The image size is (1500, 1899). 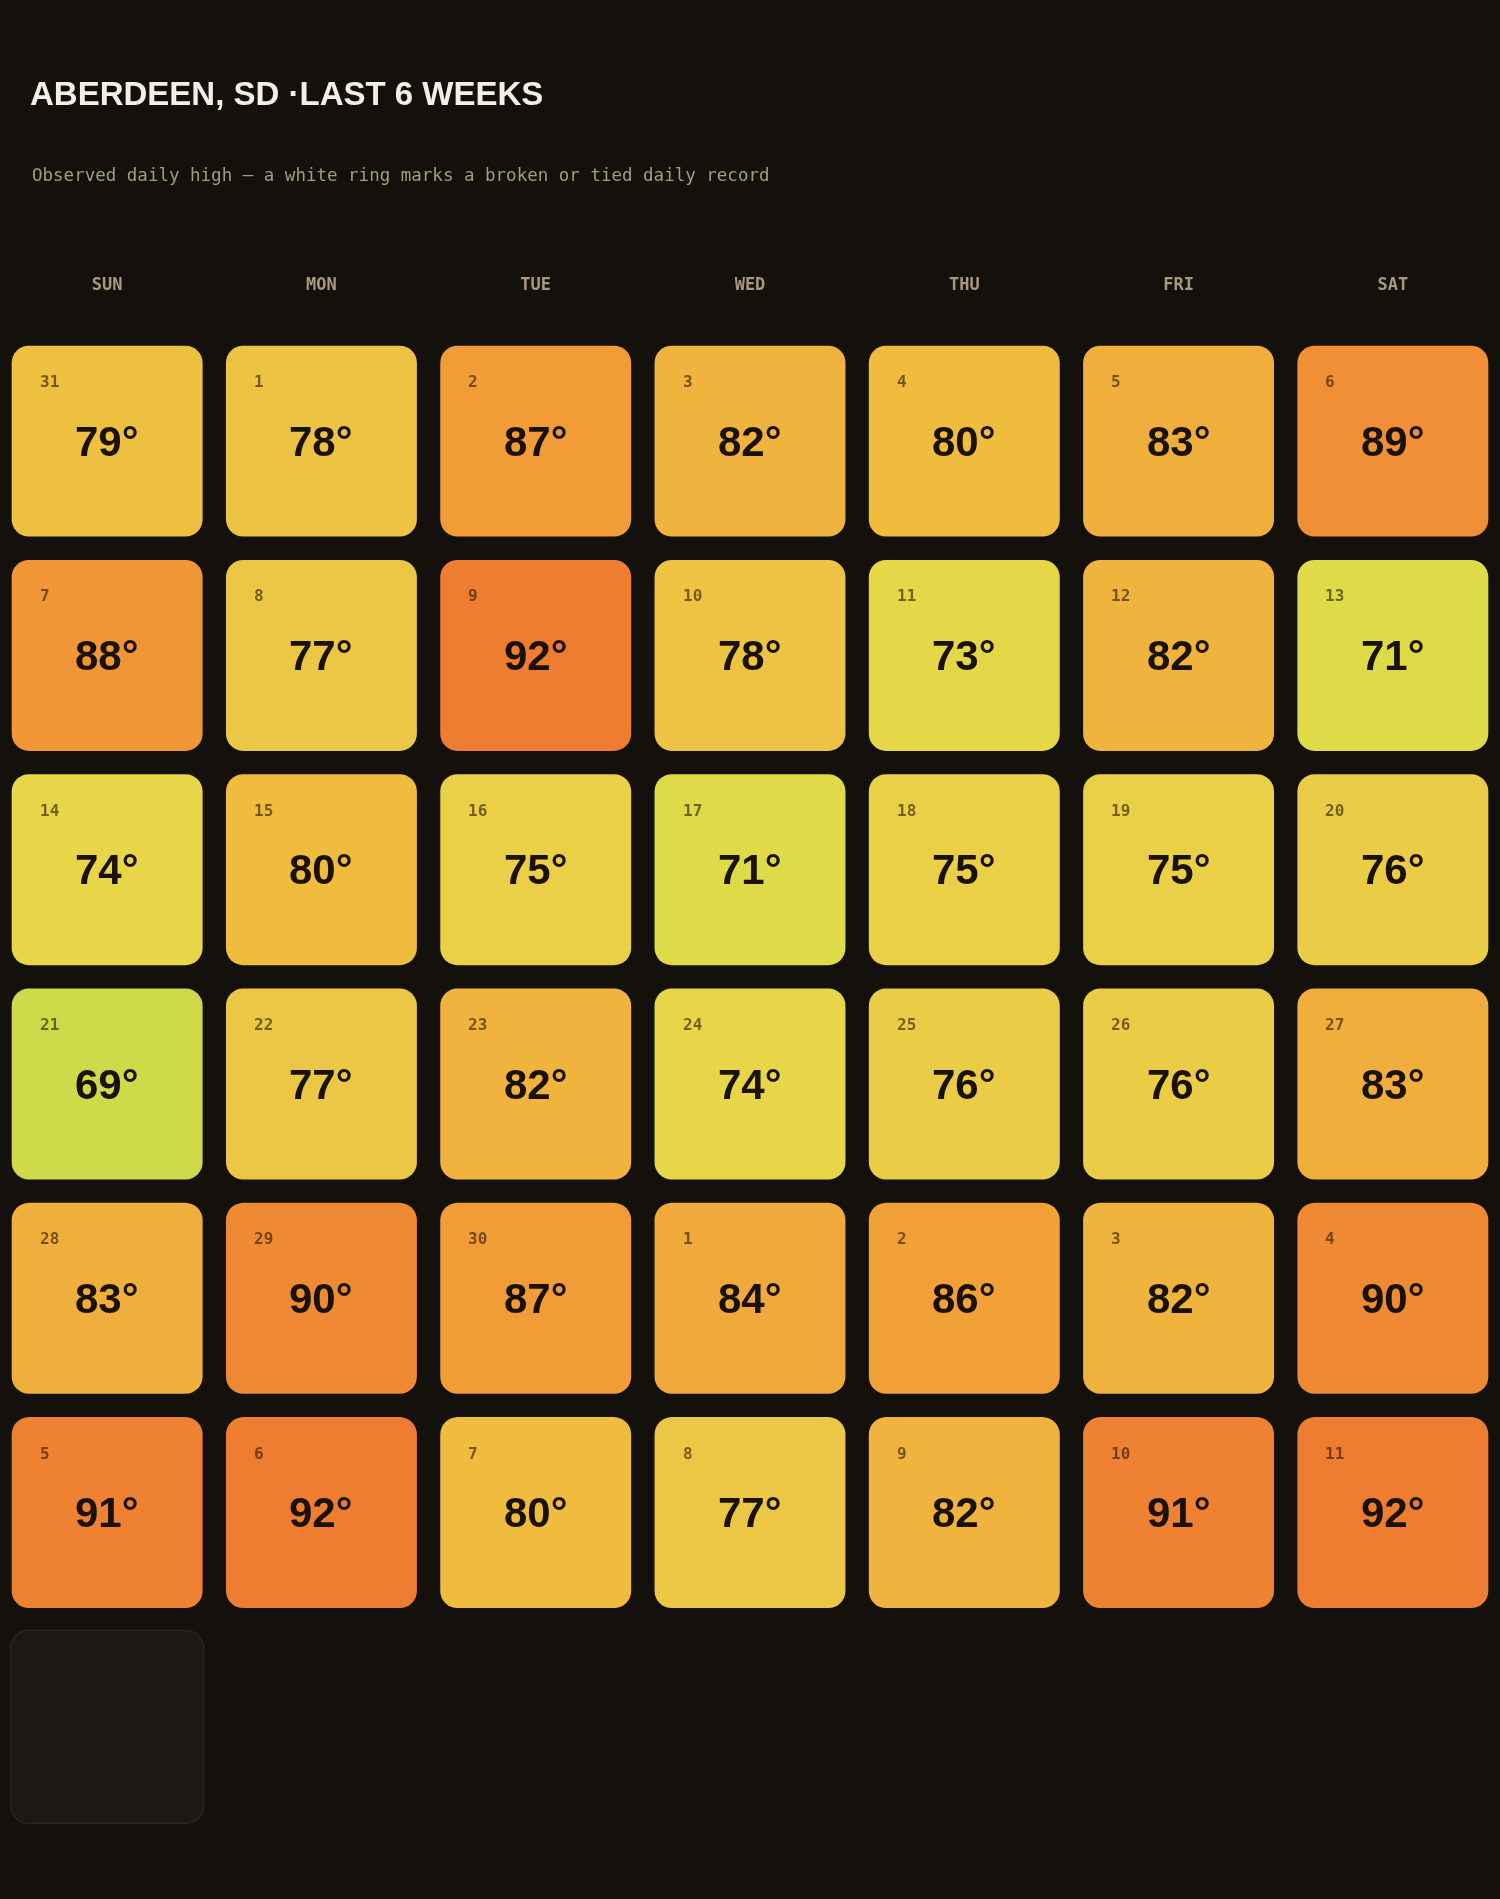 What do you see at coordinates (478, 1024) in the screenshot?
I see `annotation: 23` at bounding box center [478, 1024].